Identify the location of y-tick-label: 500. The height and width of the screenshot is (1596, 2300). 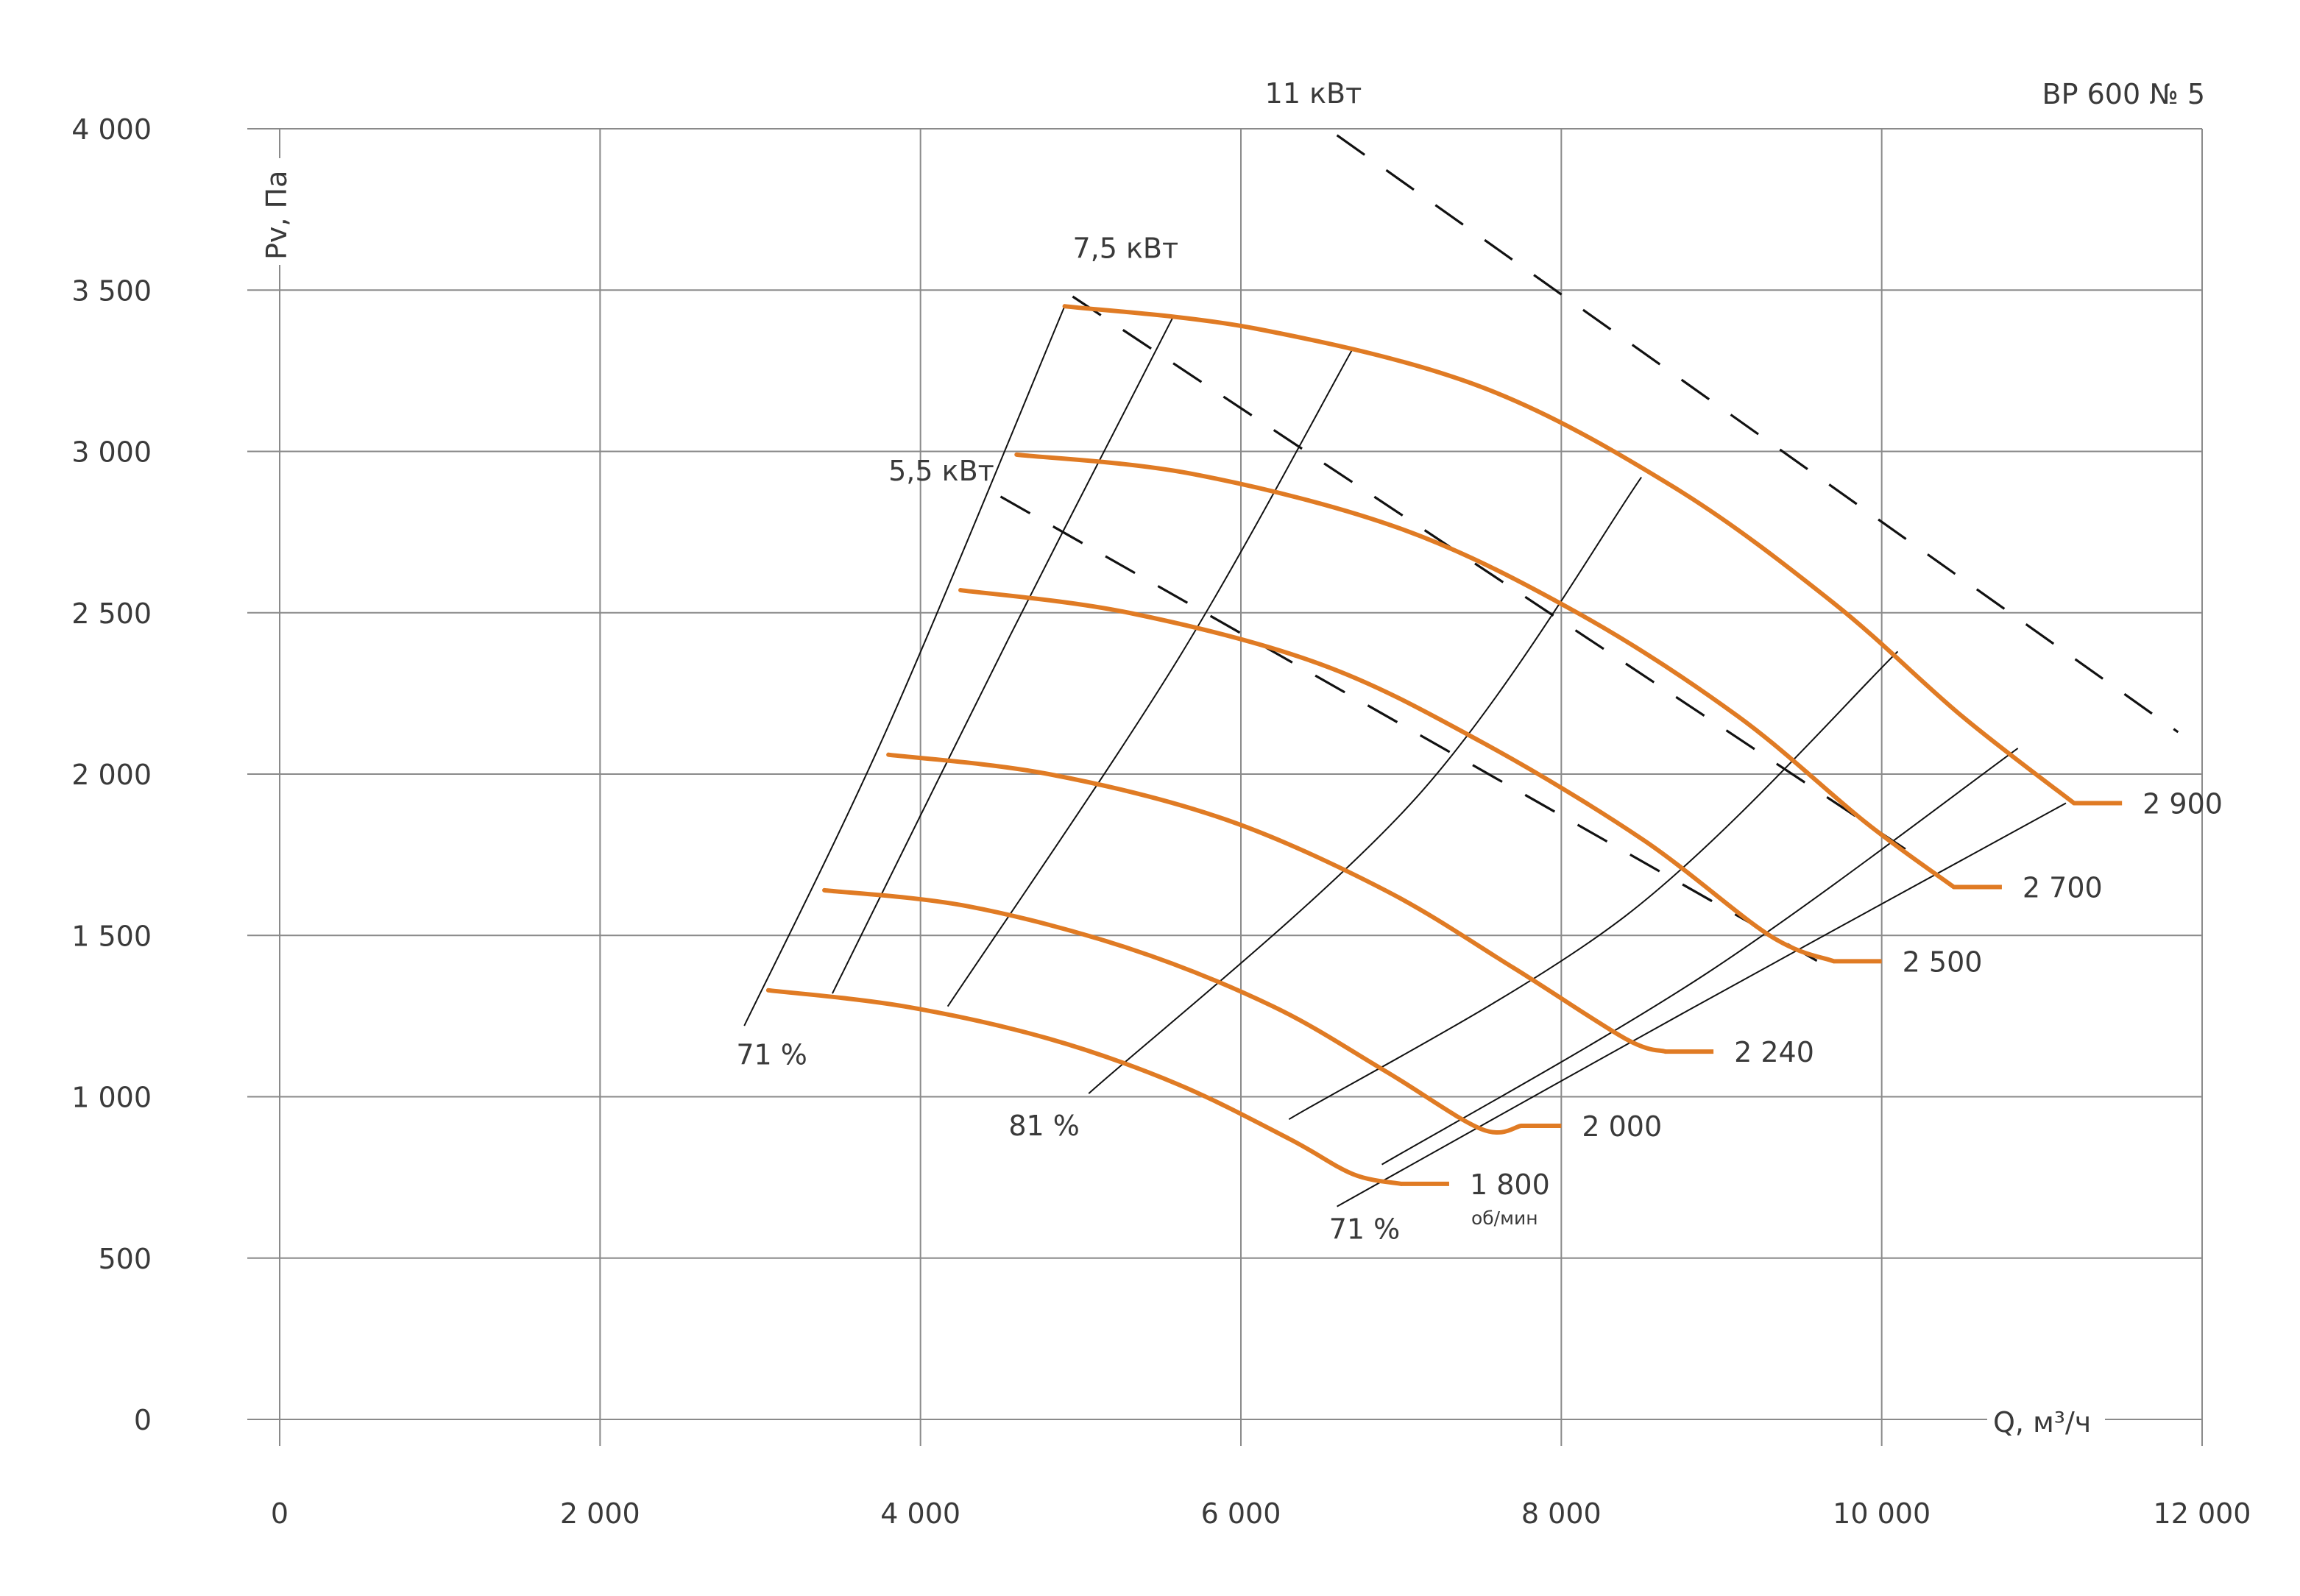
(125, 1259).